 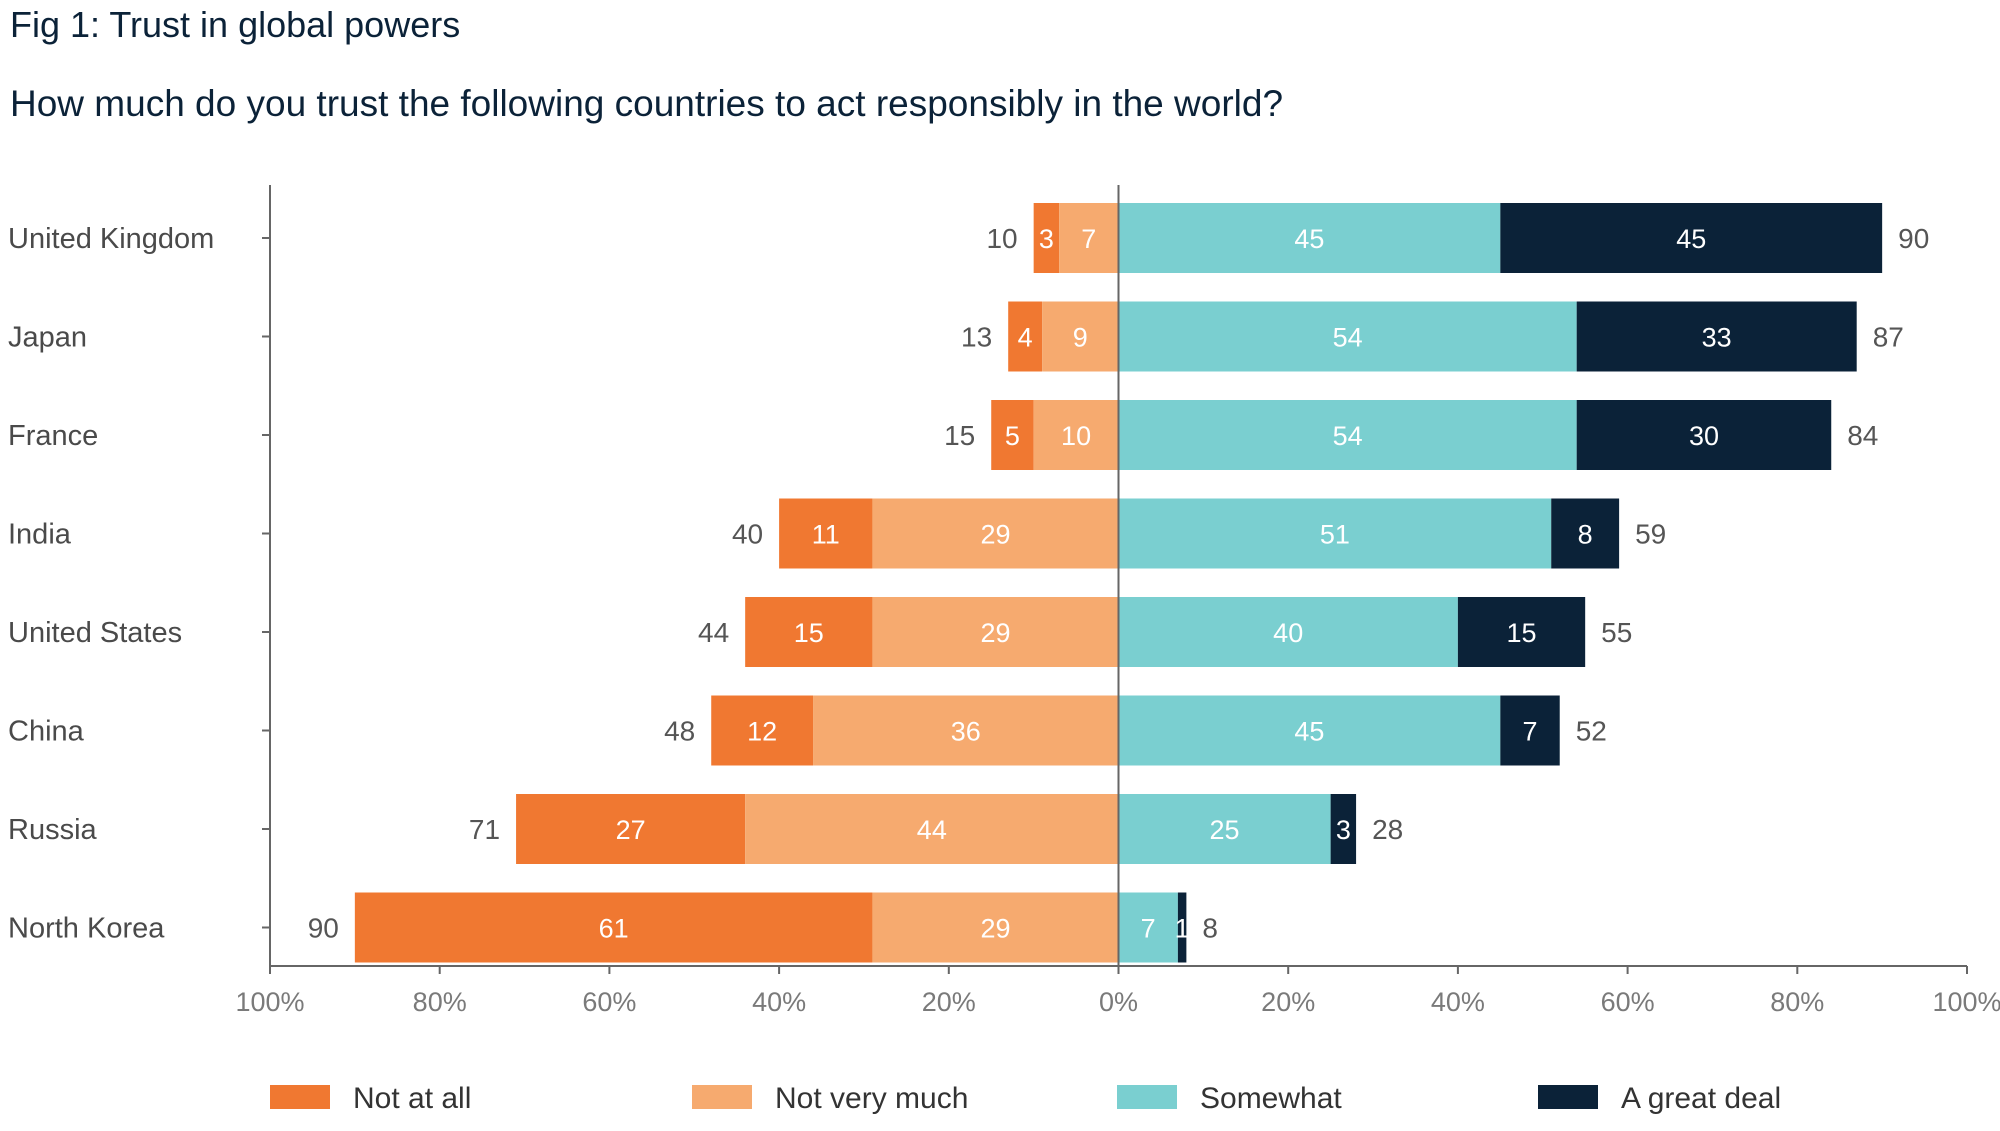 I want to click on bar-not-at-all-russia, so click(x=631, y=829).